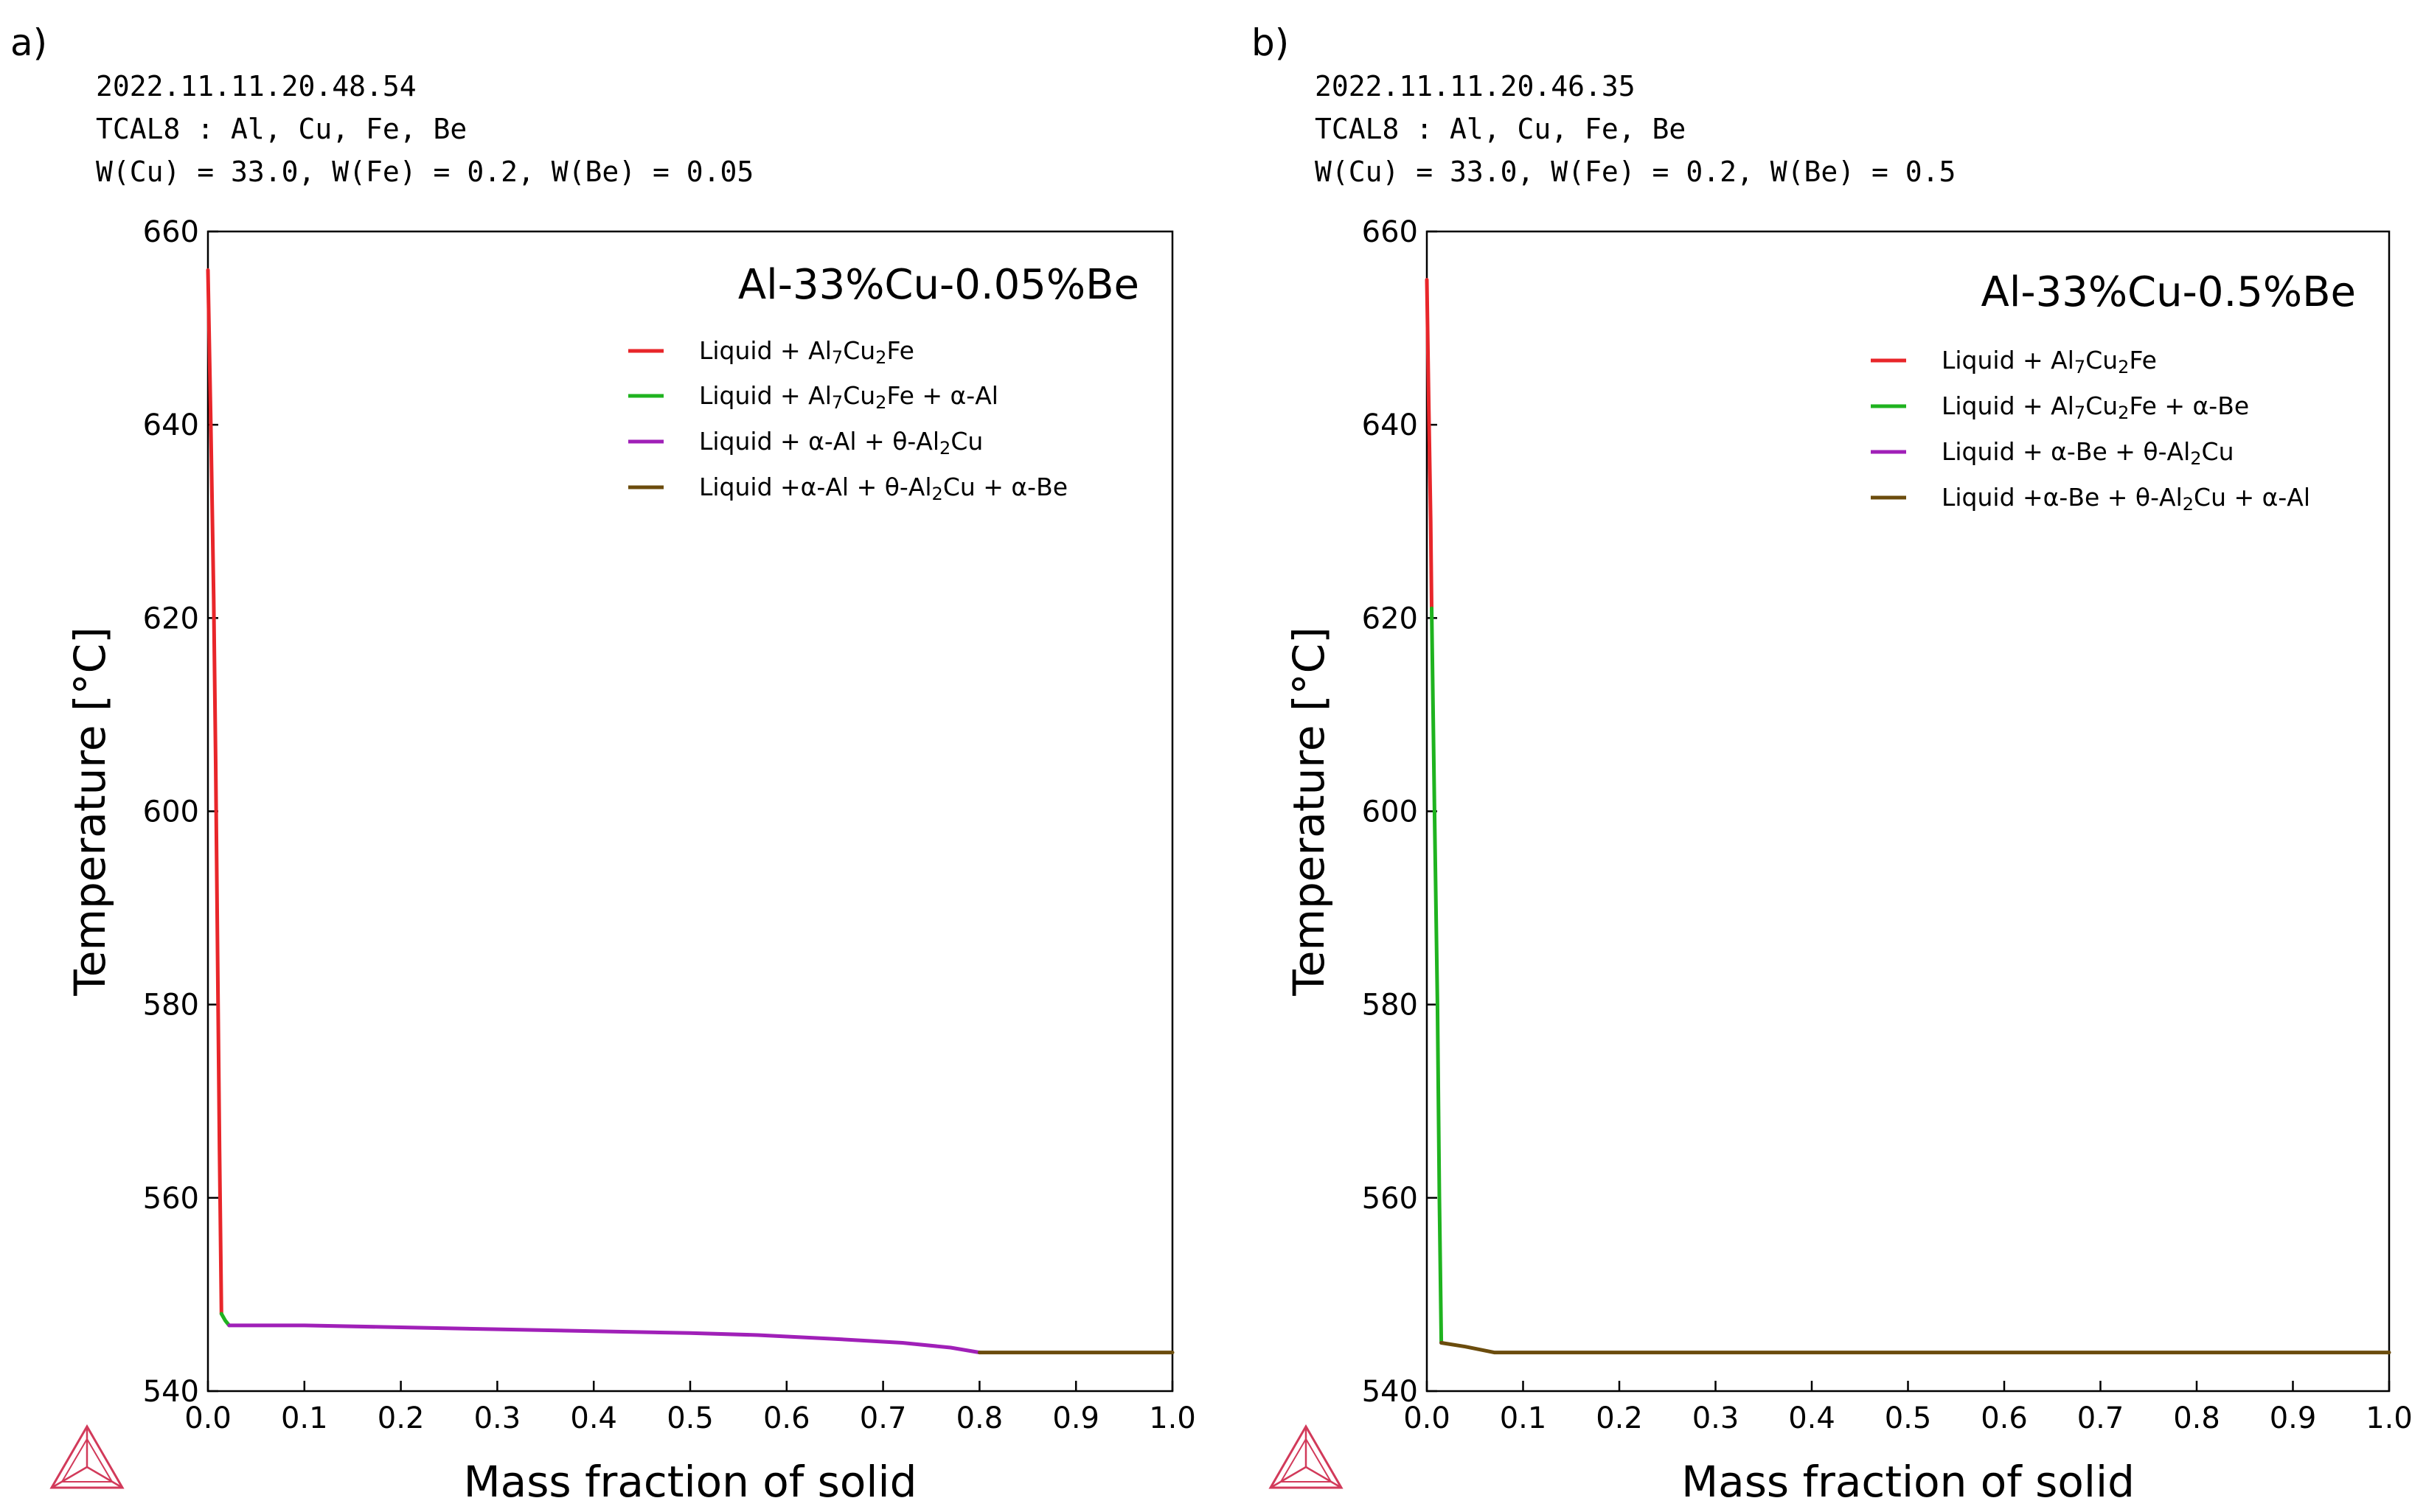  What do you see at coordinates (425, 172) in the screenshot?
I see `meta-line: W(Cu) = 33.0, W(Fe) = 0.2, W(Be) = 0.05` at bounding box center [425, 172].